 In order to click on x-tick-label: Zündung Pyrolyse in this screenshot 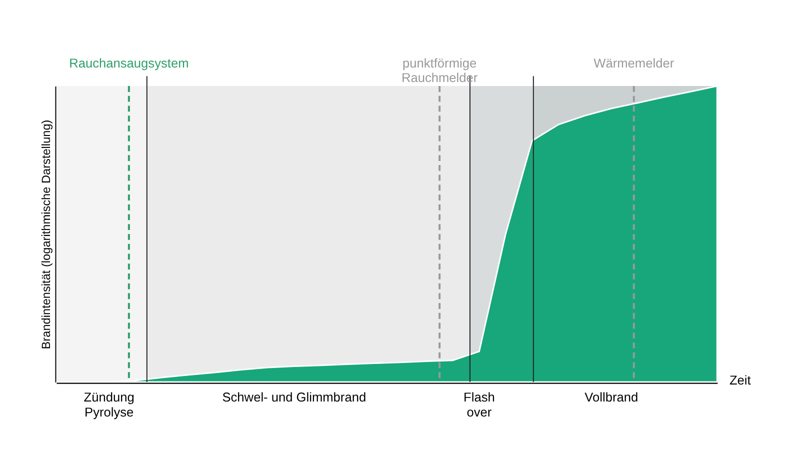, I will do `click(109, 405)`.